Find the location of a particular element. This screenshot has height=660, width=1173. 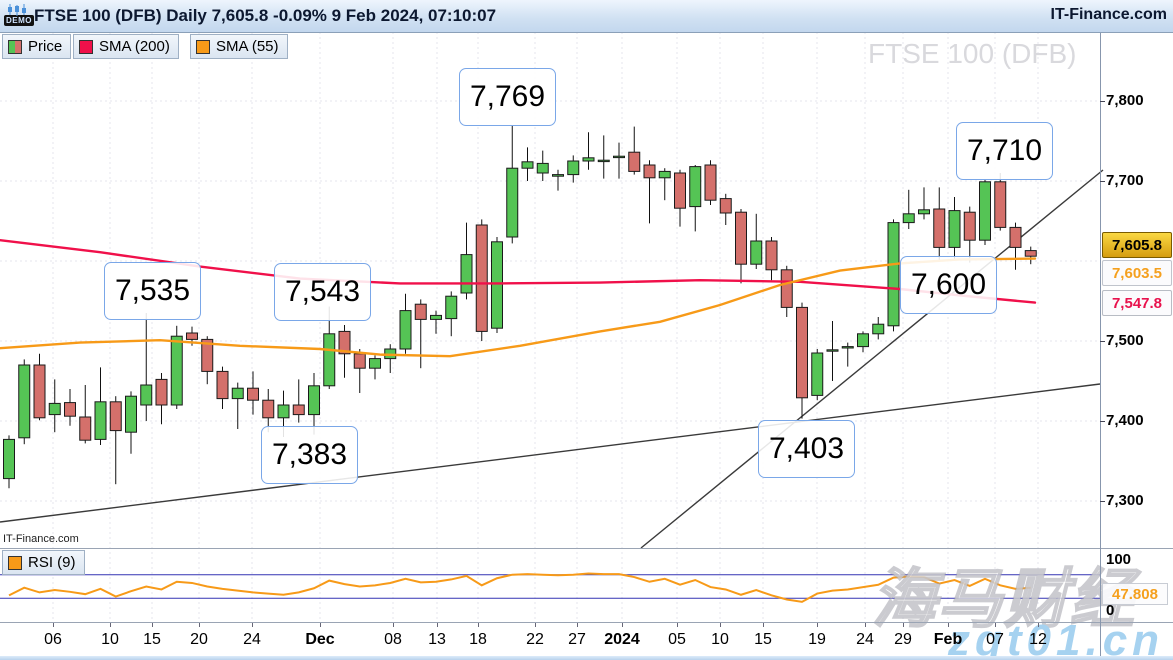

time-axis-label: 06 is located at coordinates (53, 639).